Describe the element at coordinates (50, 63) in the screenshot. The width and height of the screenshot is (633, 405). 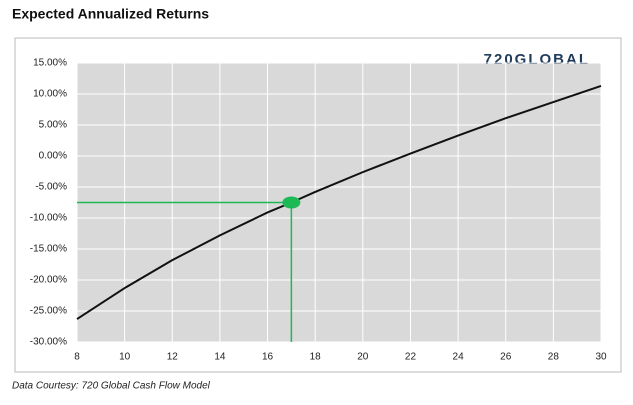
I see `y-tick-label: 15.00%` at that location.